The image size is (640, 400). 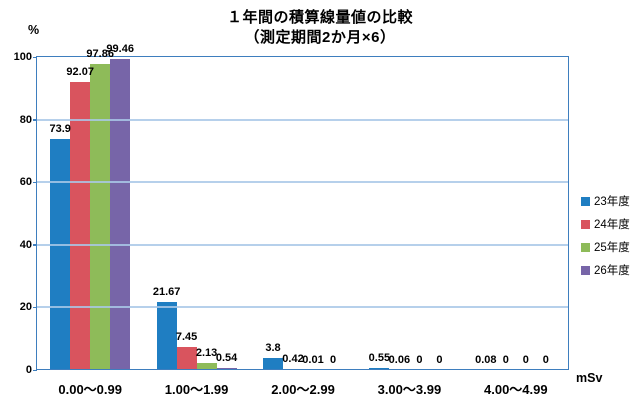 What do you see at coordinates (399, 359) in the screenshot?
I see `bar-value-label: 0.06` at bounding box center [399, 359].